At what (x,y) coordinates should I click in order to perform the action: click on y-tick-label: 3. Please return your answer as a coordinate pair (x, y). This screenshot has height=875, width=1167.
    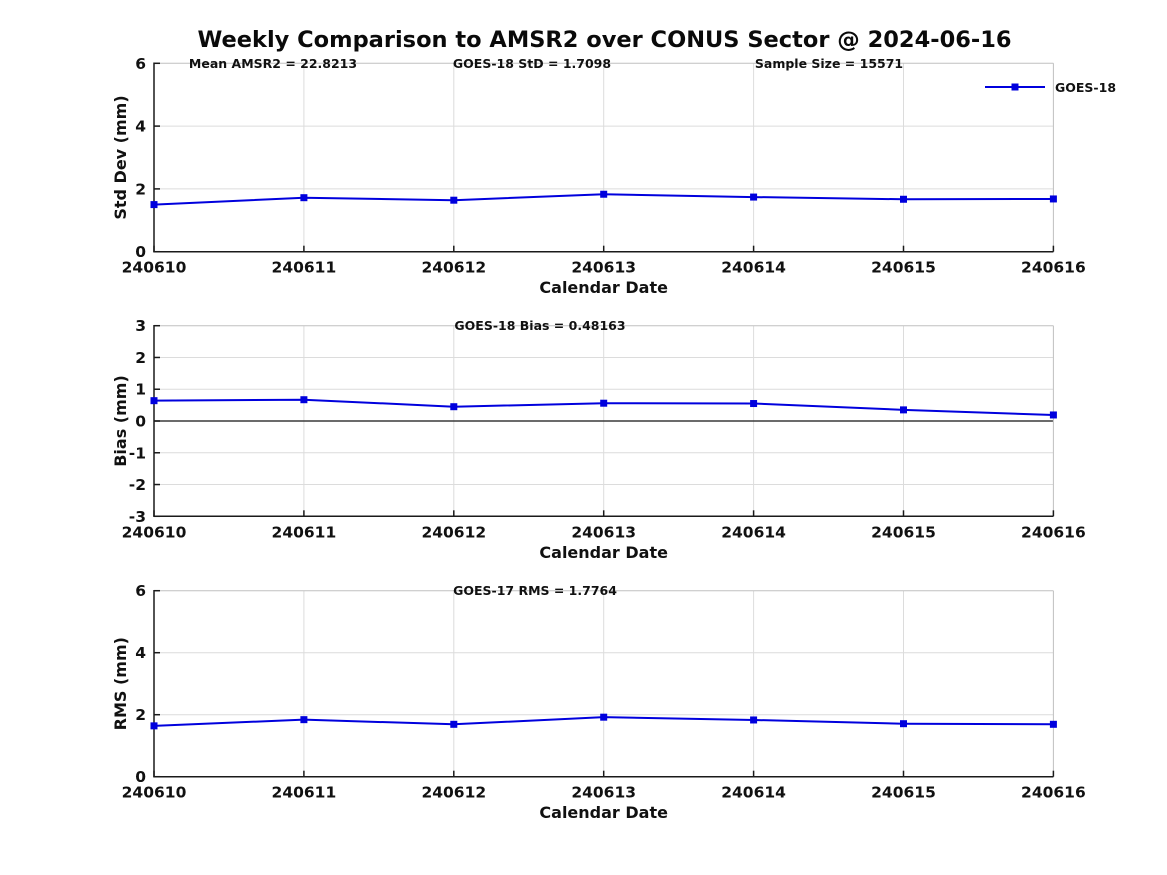
    Looking at the image, I should click on (140, 326).